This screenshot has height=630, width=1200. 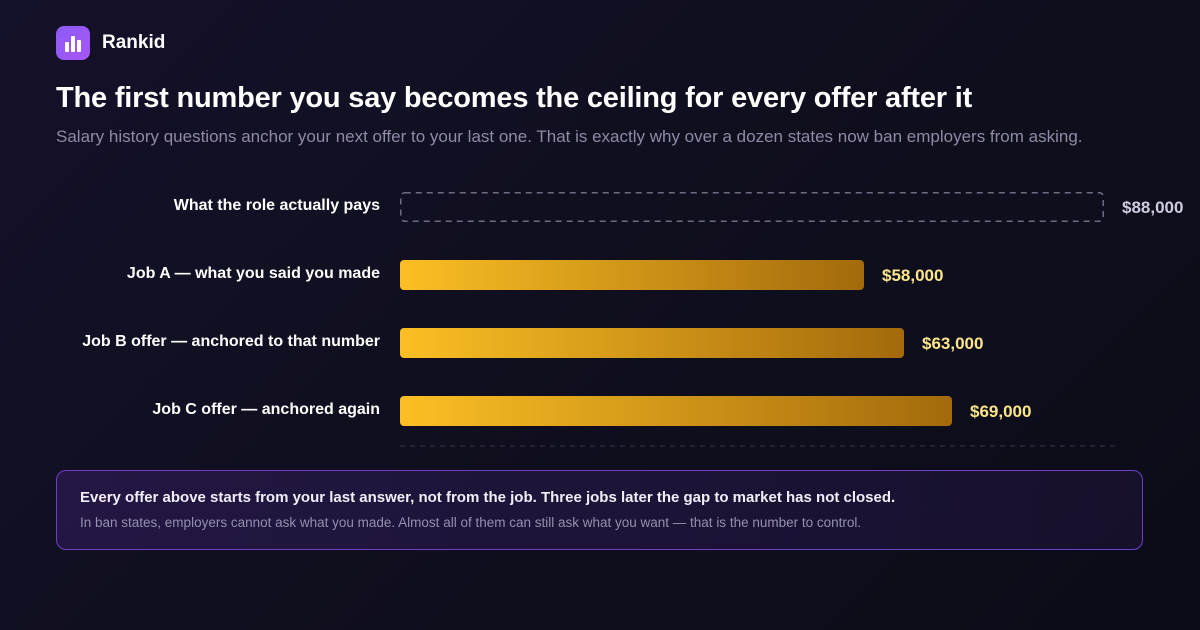 I want to click on value-label: $69,000, so click(x=1000, y=411).